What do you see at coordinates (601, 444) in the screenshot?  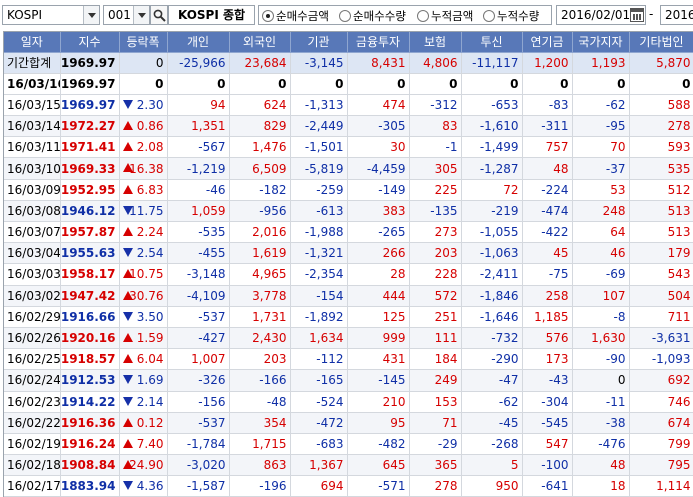 I see `net-buy-cell: -476` at bounding box center [601, 444].